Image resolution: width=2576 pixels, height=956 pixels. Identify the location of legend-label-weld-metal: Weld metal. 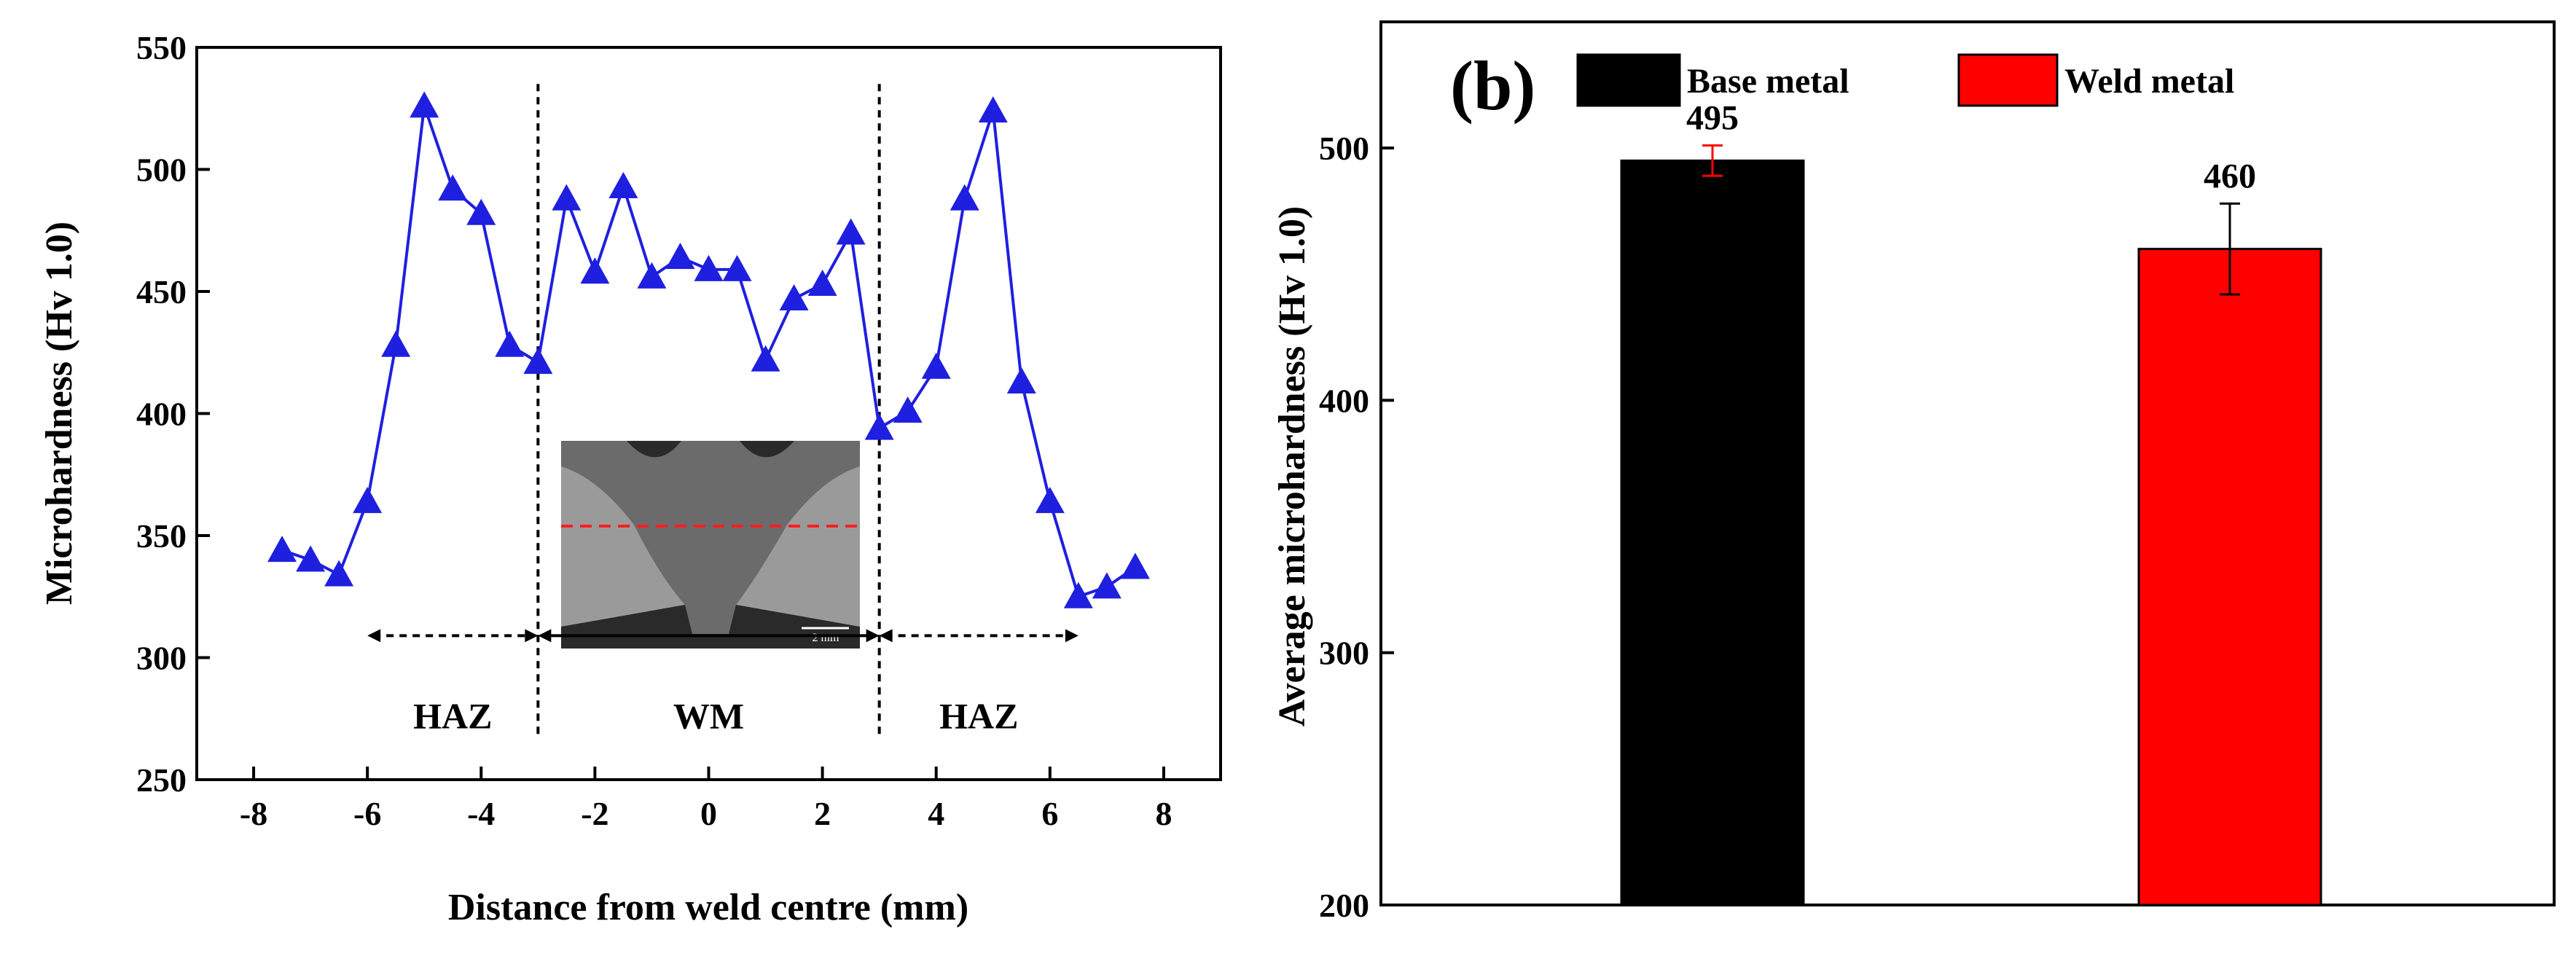
(2149, 81).